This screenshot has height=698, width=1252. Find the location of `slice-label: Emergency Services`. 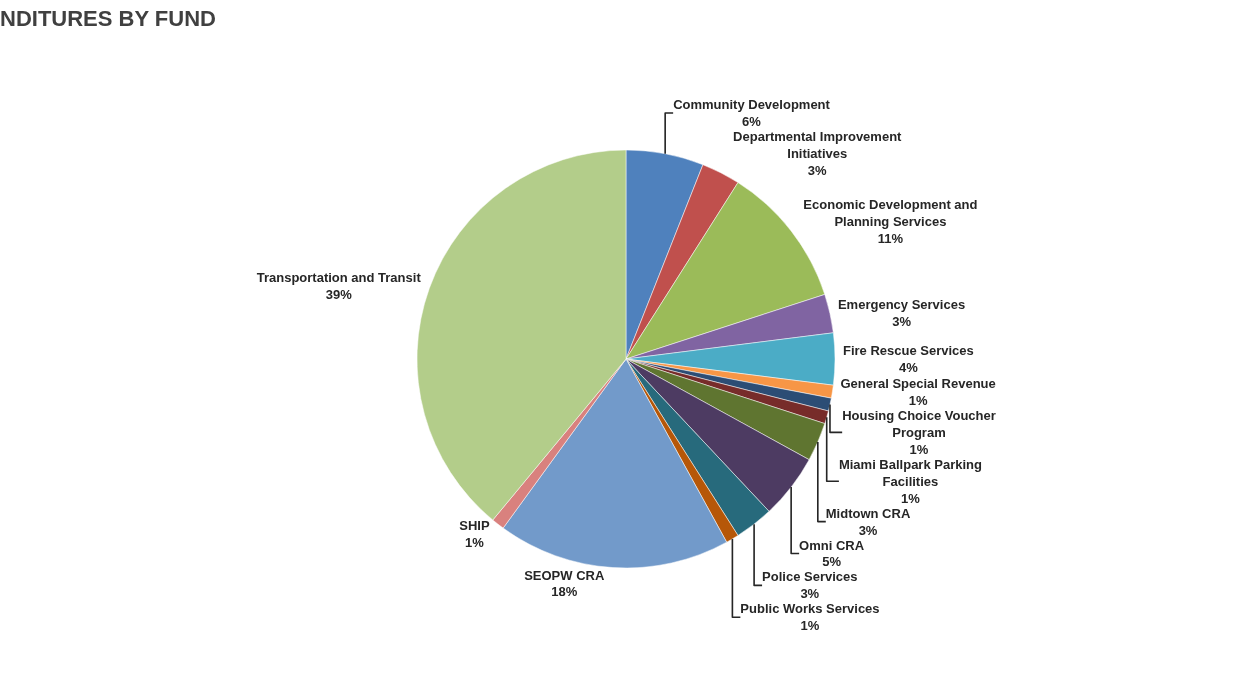

slice-label: Emergency Services is located at coordinates (901, 304).